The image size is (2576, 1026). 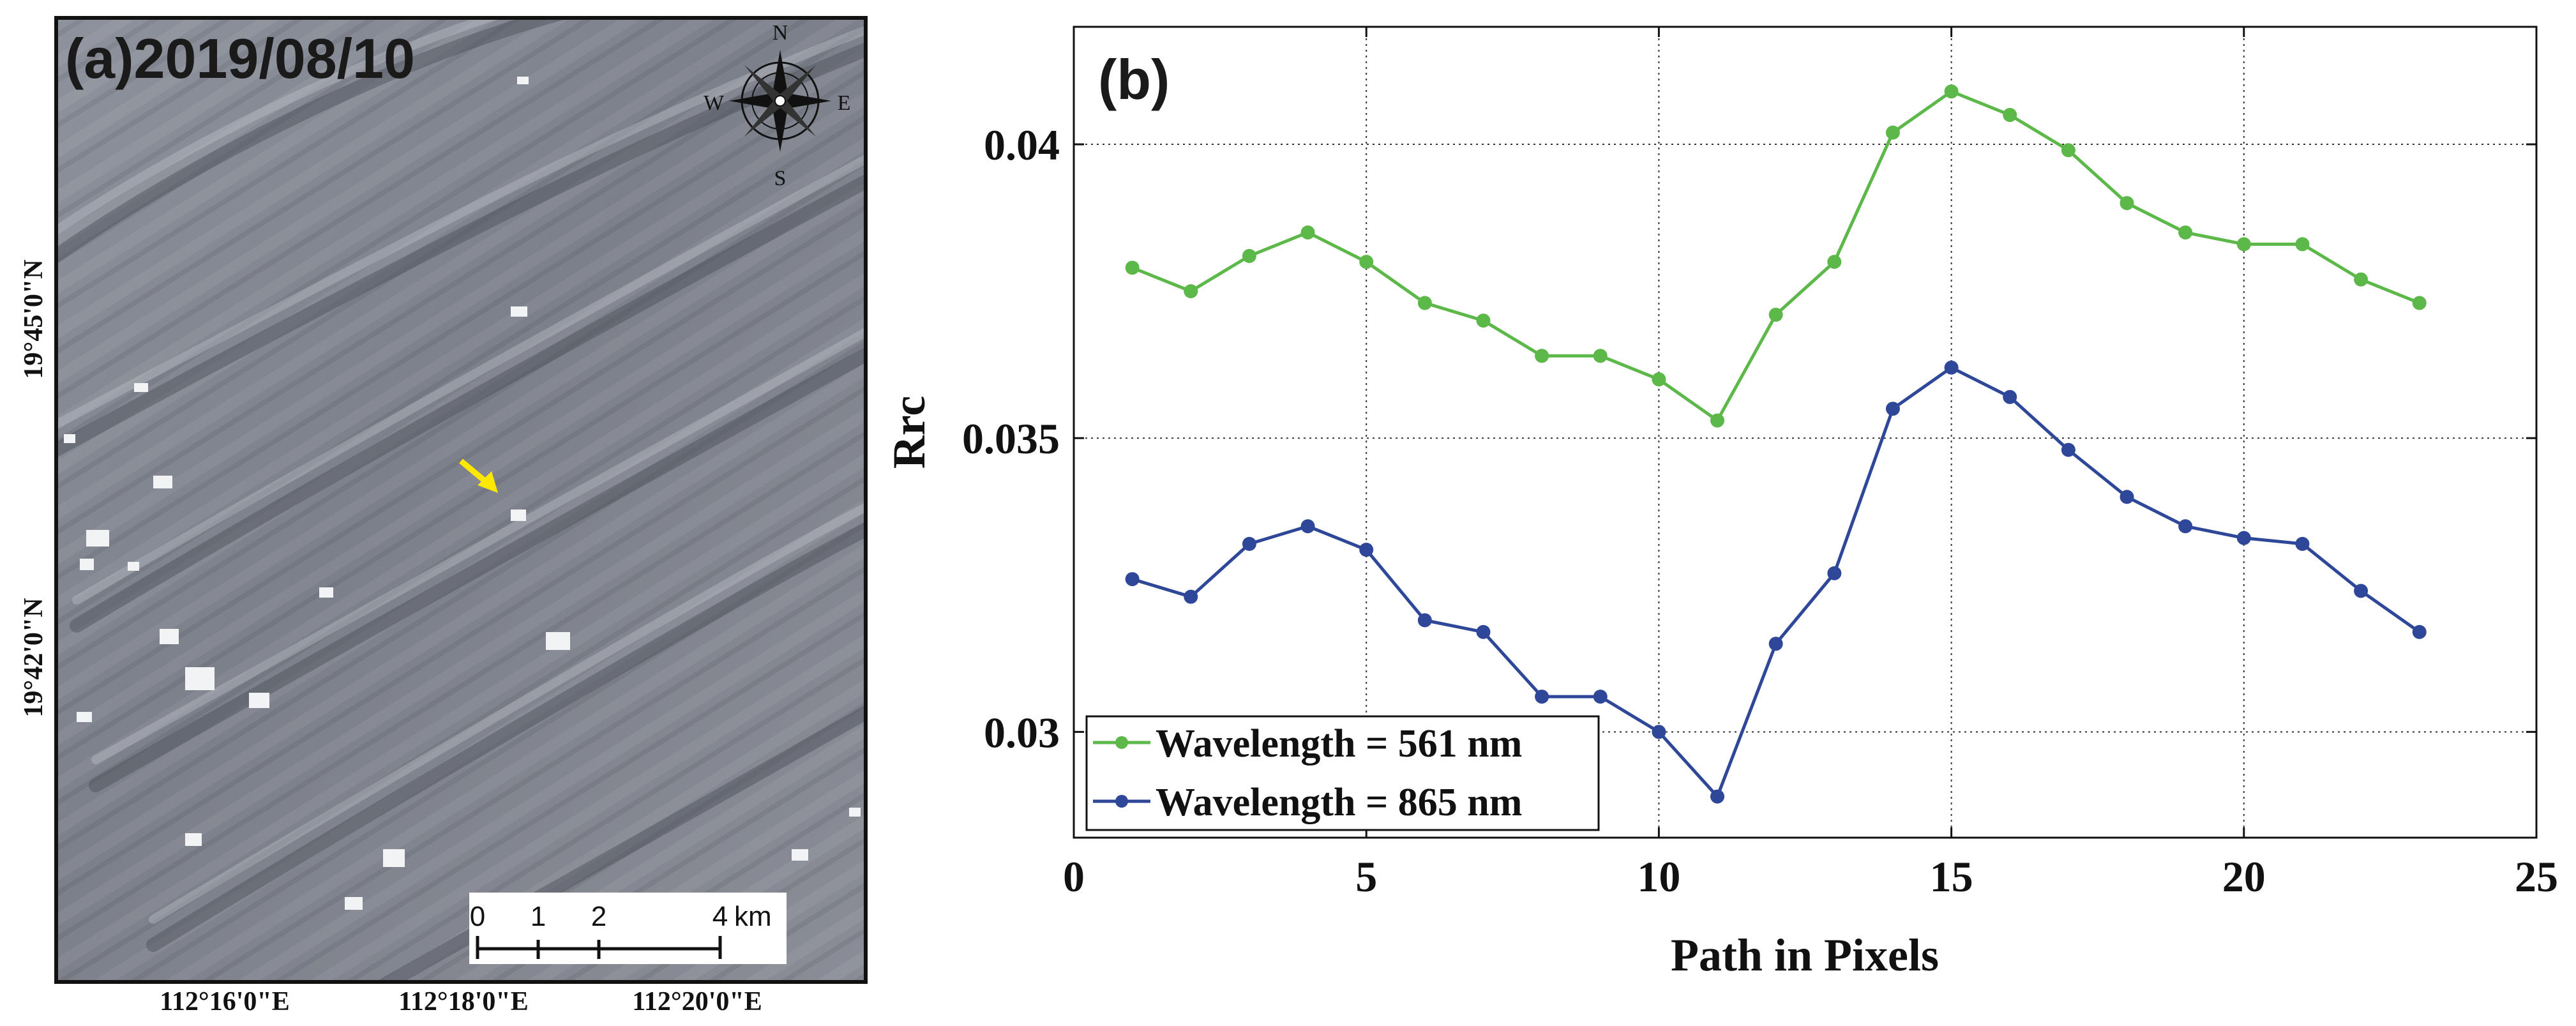 What do you see at coordinates (1022, 145) in the screenshot?
I see `y-tick-label: 0.04` at bounding box center [1022, 145].